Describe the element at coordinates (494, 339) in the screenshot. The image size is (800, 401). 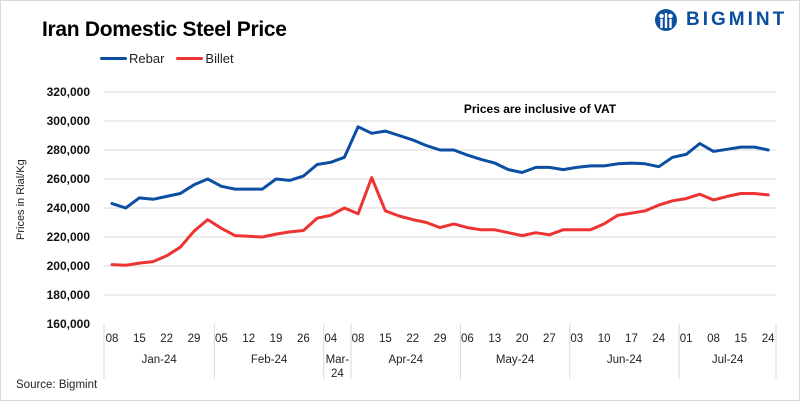
I see `x-tick-label: 13` at that location.